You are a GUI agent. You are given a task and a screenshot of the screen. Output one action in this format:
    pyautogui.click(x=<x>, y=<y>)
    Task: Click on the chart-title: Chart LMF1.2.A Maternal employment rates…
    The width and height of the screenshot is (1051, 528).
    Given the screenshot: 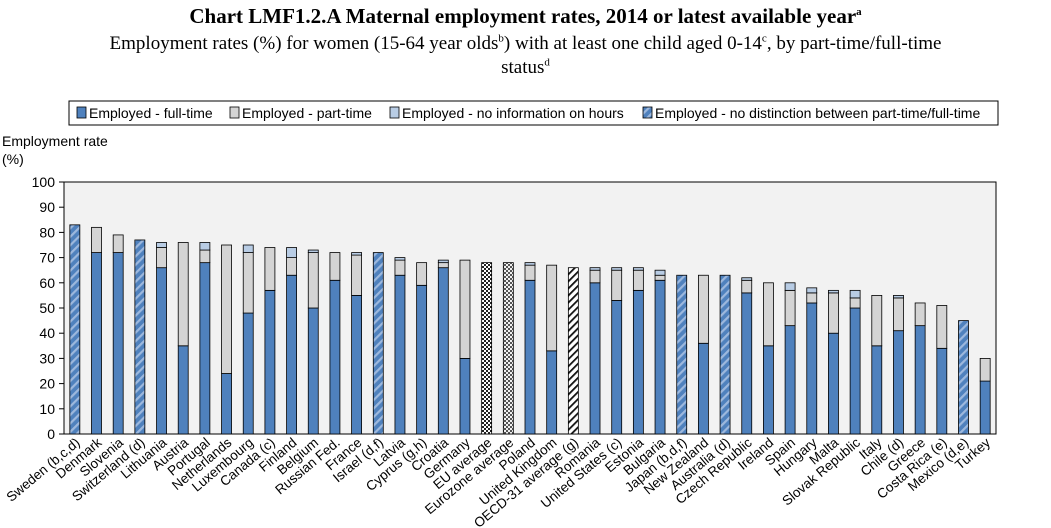 What is the action you would take?
    pyautogui.click(x=525, y=16)
    